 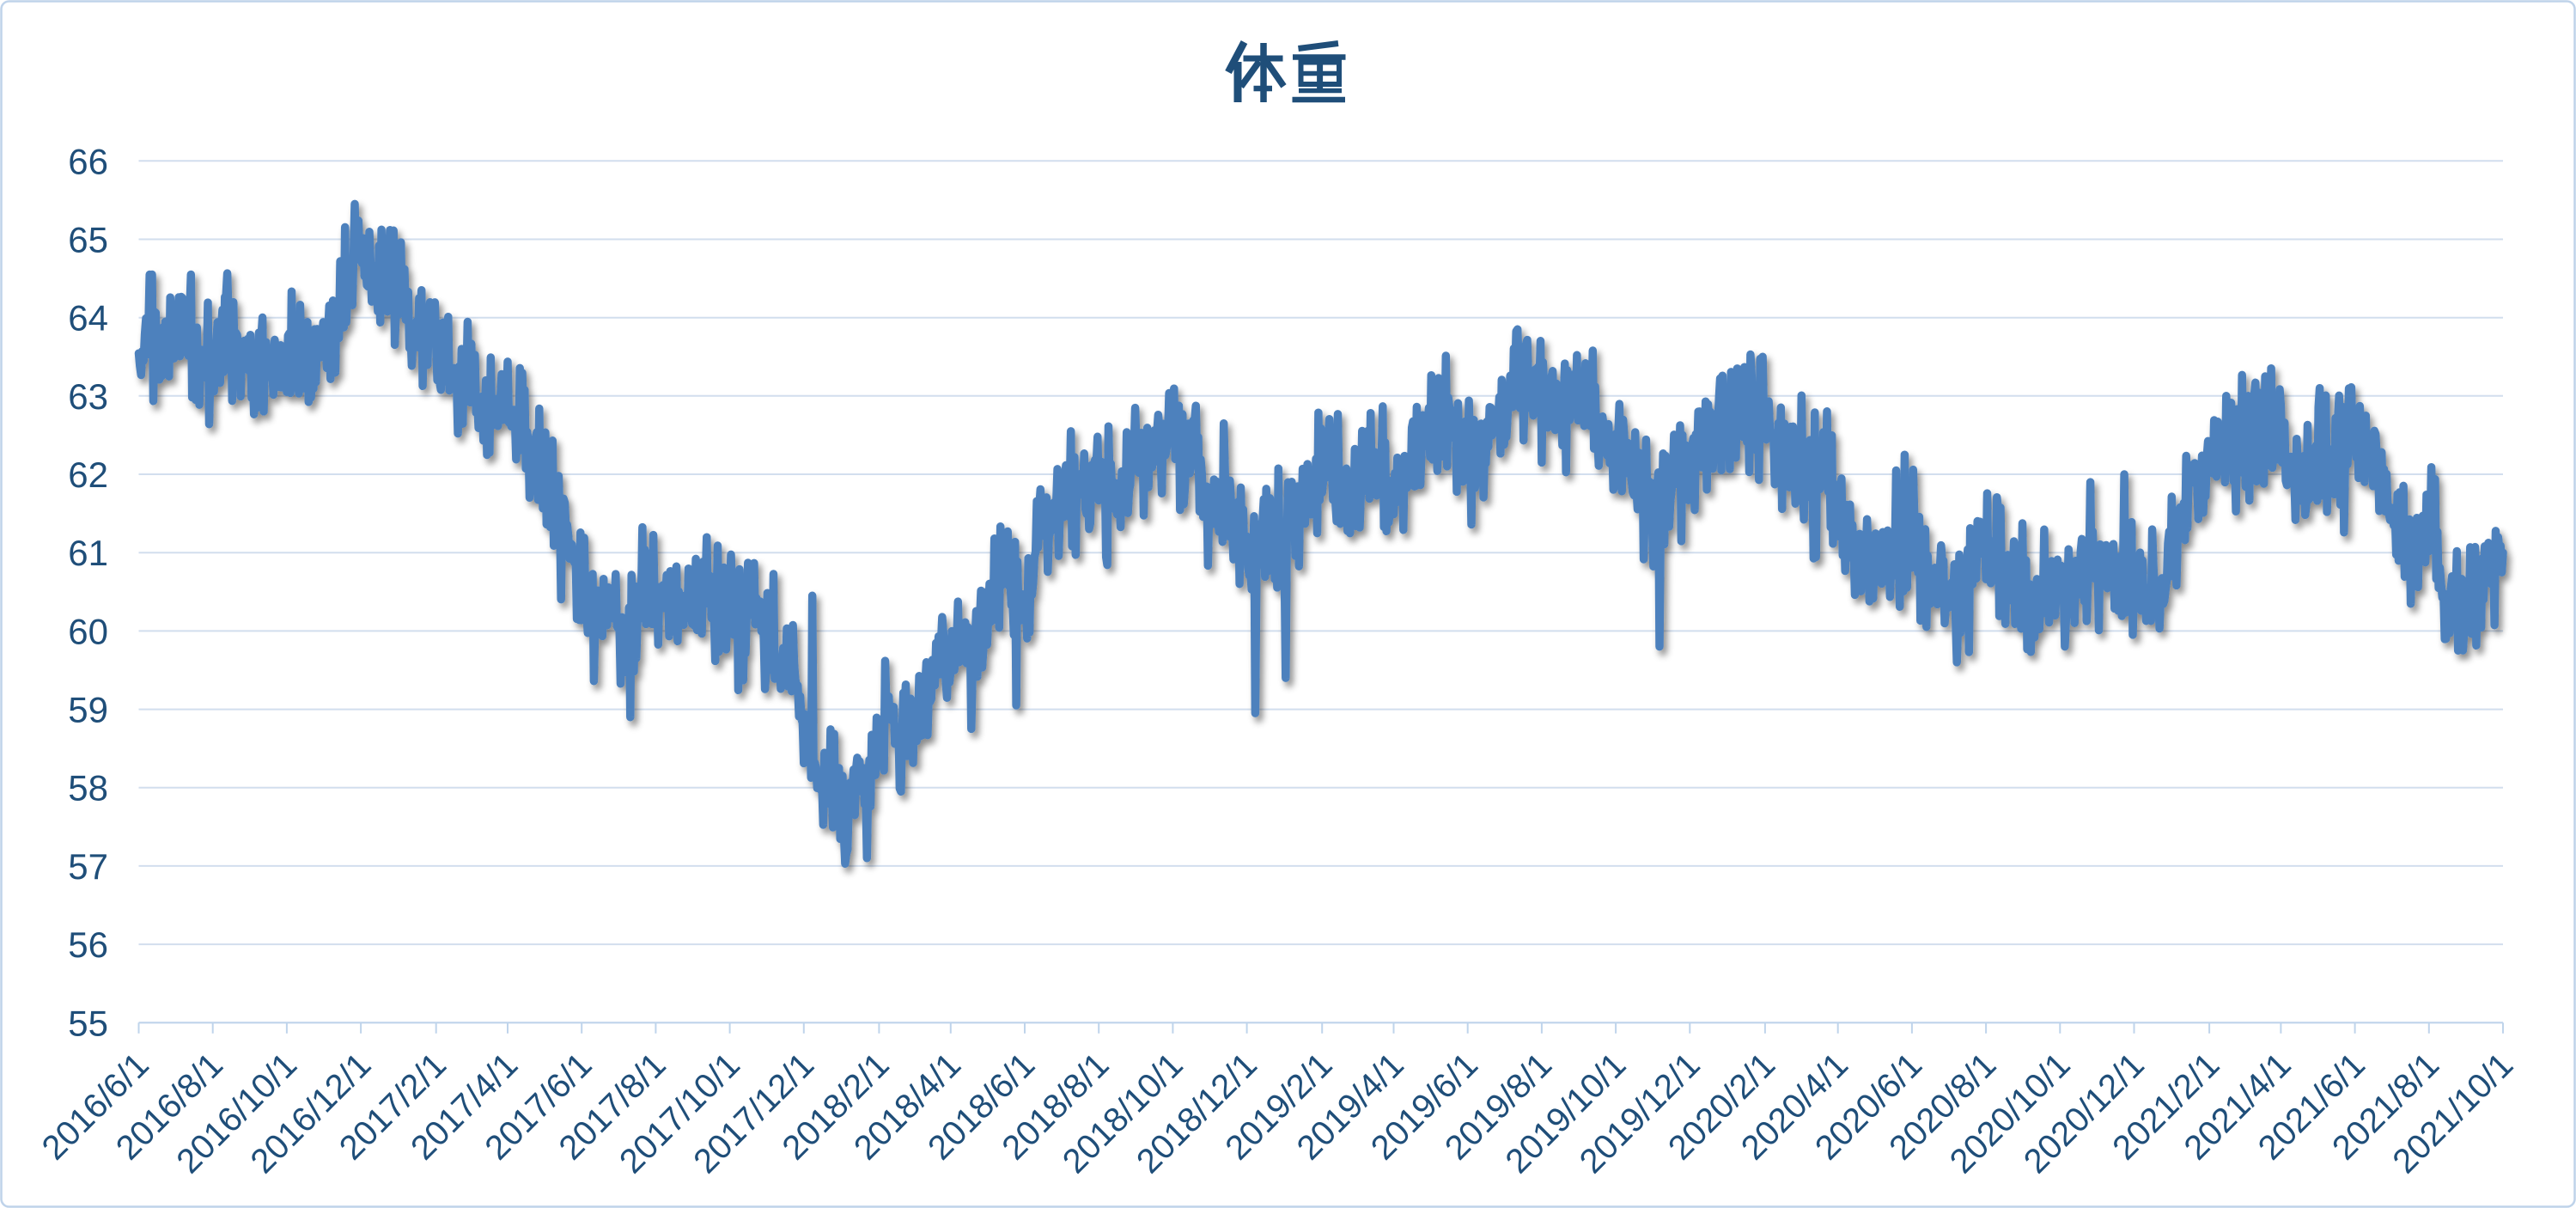 What do you see at coordinates (88, 945) in the screenshot?
I see `svg-text: 56` at bounding box center [88, 945].